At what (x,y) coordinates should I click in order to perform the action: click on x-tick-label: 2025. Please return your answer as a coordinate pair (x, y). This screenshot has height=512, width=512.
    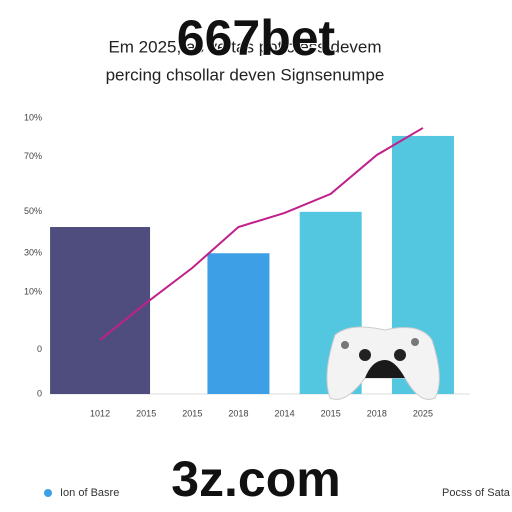
    Looking at the image, I should click on (423, 413).